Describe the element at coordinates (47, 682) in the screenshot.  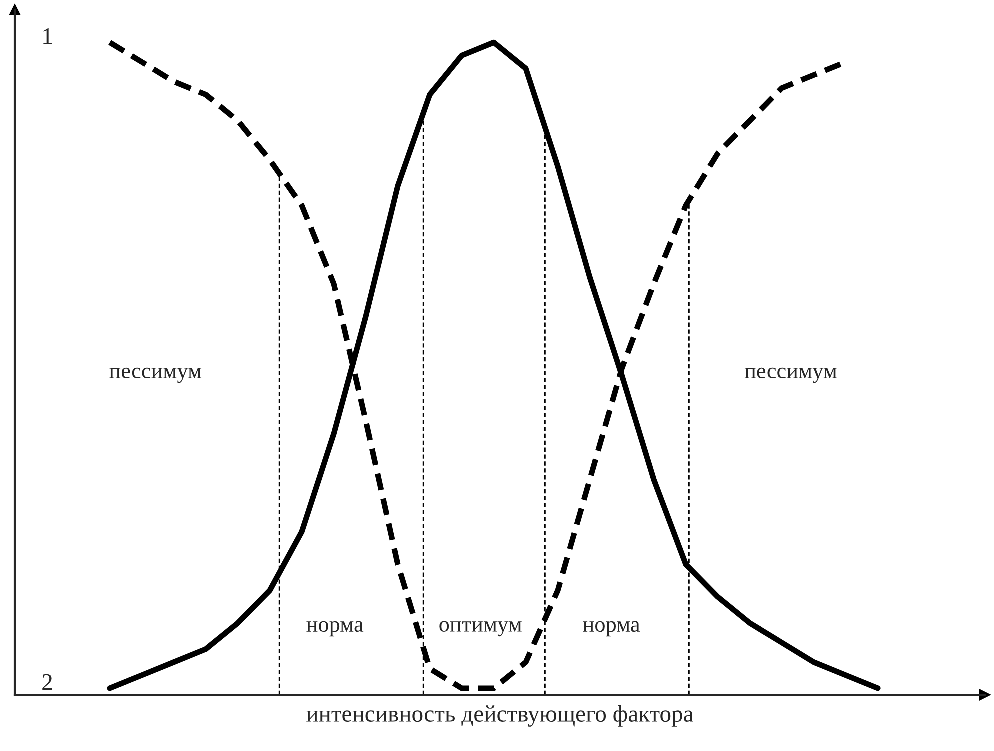
I see `text: 2` at that location.